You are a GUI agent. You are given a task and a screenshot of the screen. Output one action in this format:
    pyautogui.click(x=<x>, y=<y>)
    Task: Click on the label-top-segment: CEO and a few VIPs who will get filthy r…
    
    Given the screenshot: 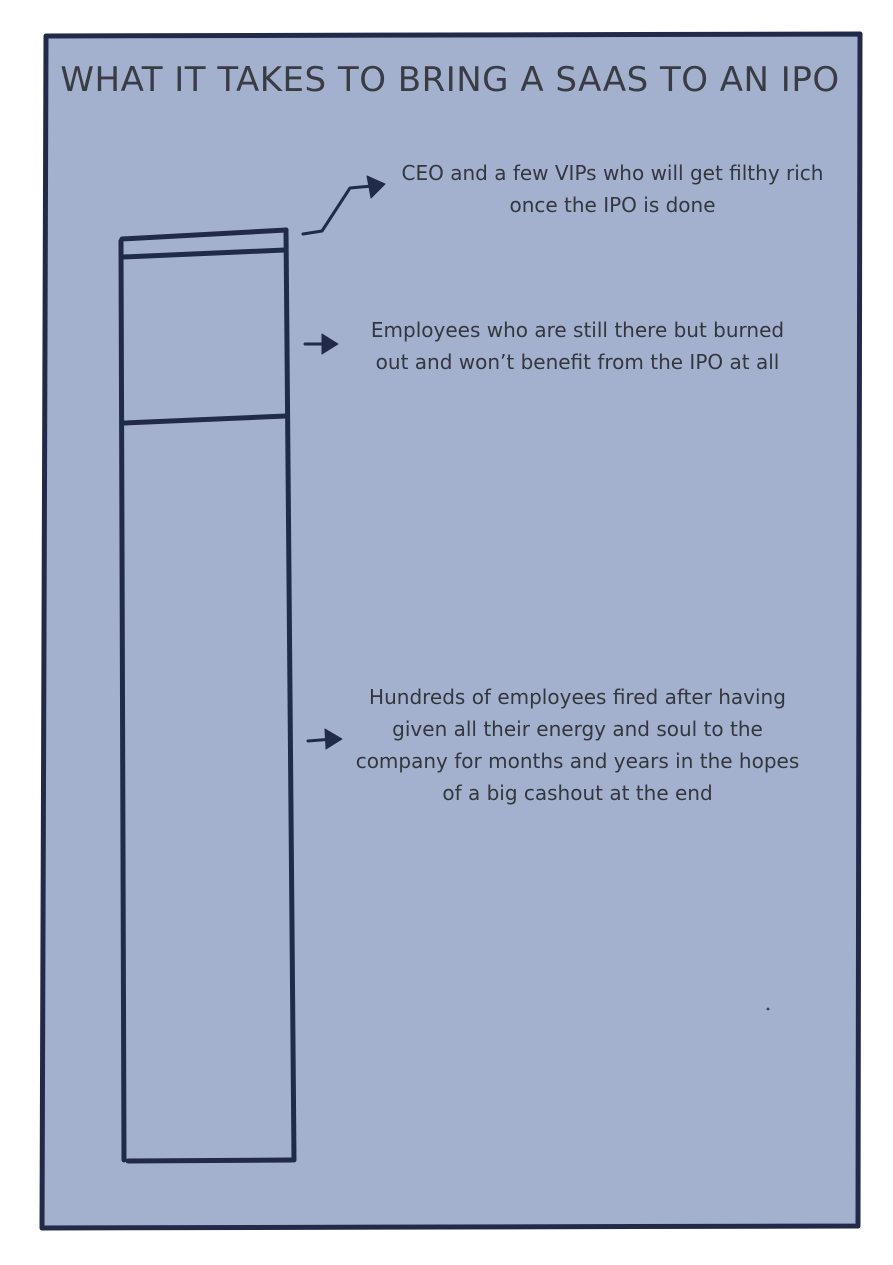 What is the action you would take?
    pyautogui.click(x=612, y=189)
    